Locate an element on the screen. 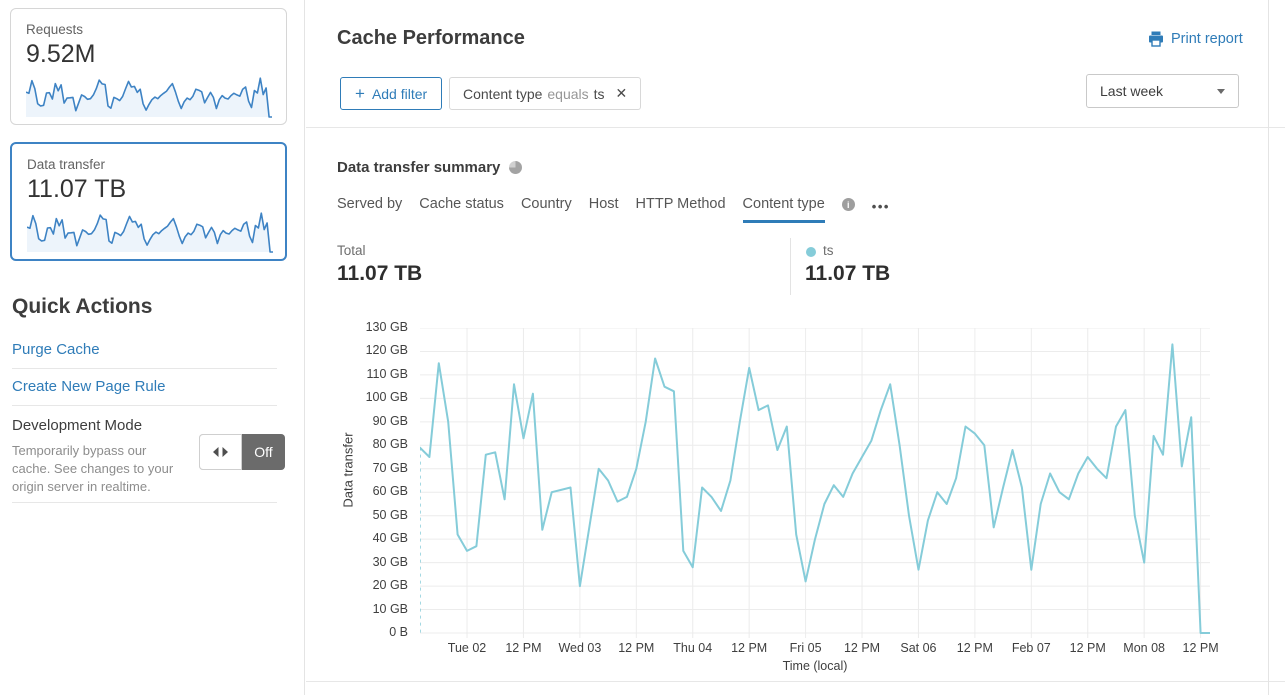 This screenshot has height=695, width=1285. x-tick-label: Mon 08 is located at coordinates (1144, 648).